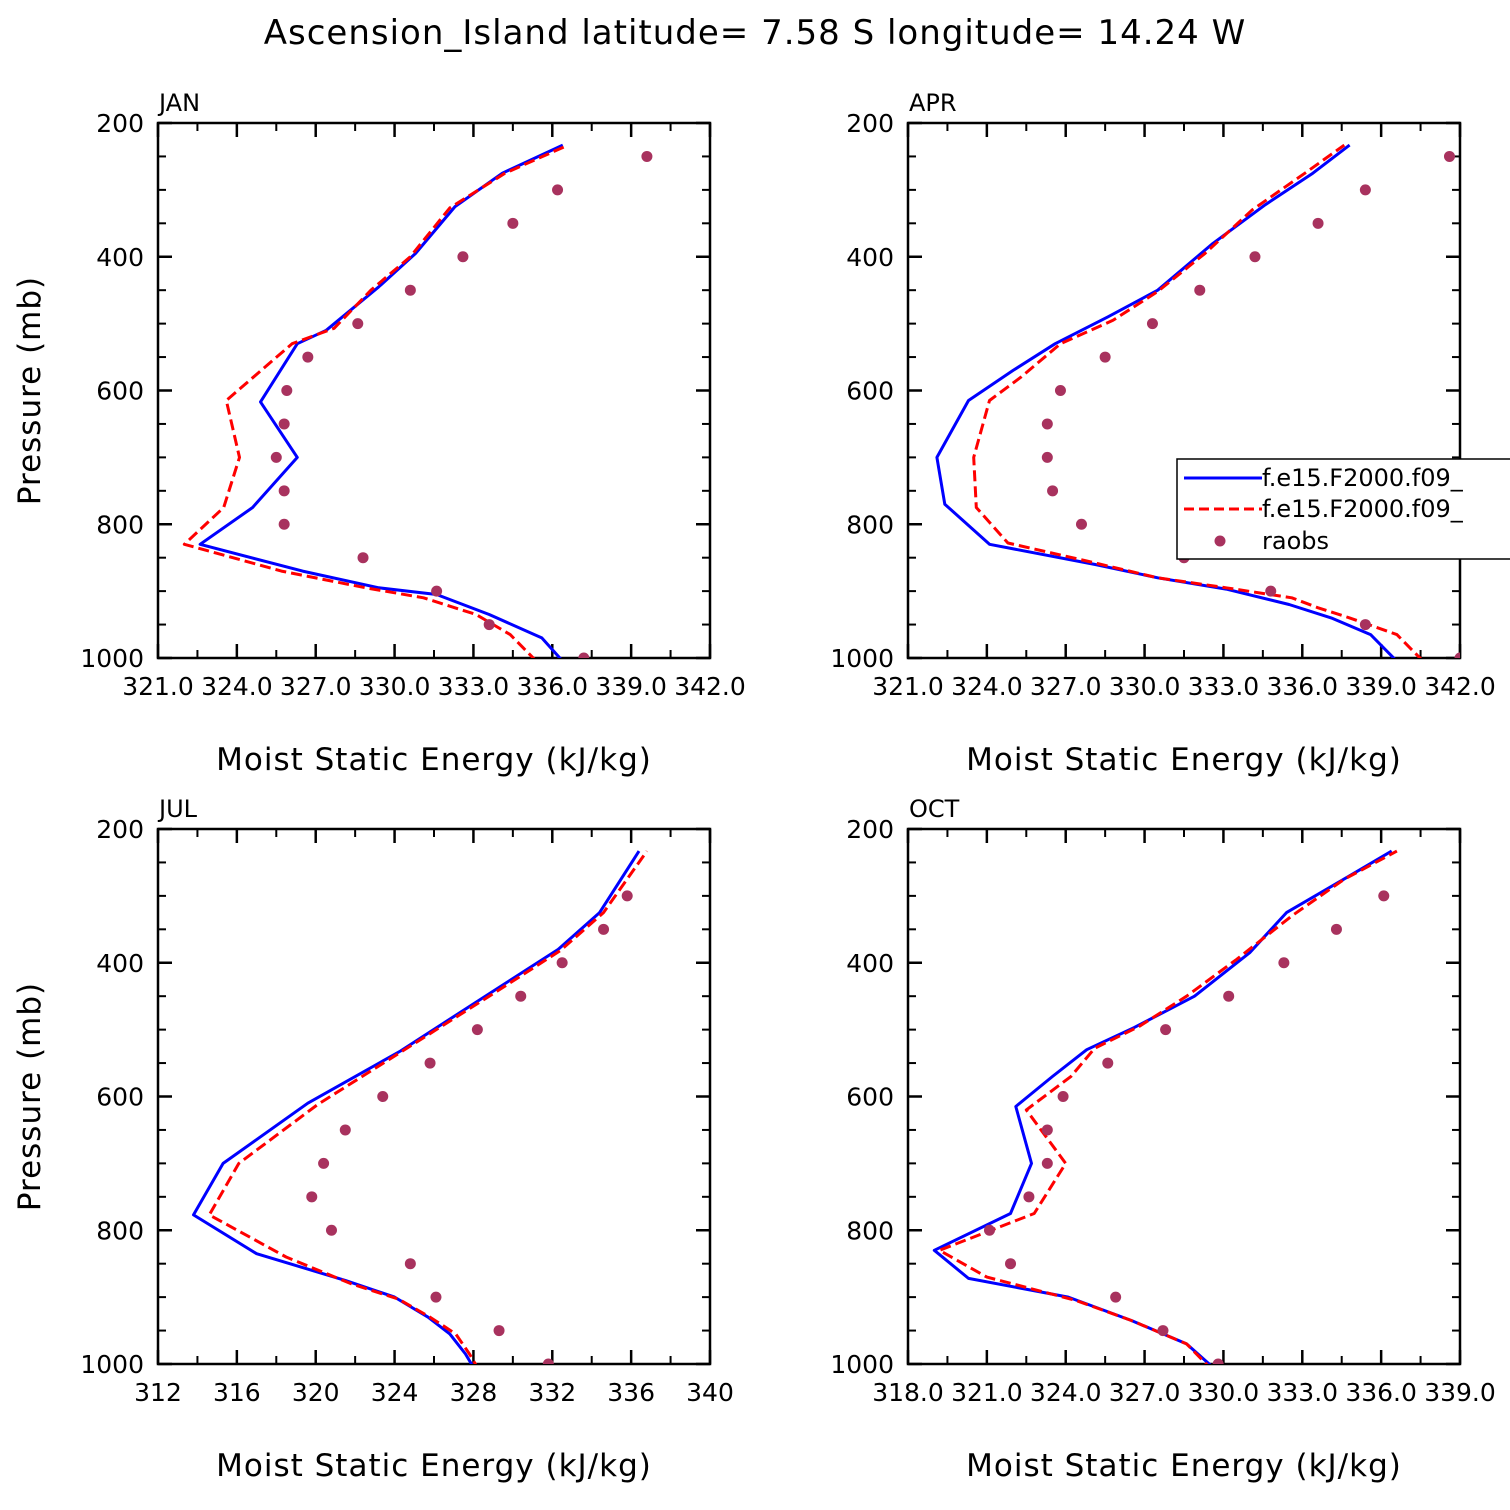  What do you see at coordinates (30, 390) in the screenshot?
I see `y-axis-label: Pressure (mb)` at bounding box center [30, 390].